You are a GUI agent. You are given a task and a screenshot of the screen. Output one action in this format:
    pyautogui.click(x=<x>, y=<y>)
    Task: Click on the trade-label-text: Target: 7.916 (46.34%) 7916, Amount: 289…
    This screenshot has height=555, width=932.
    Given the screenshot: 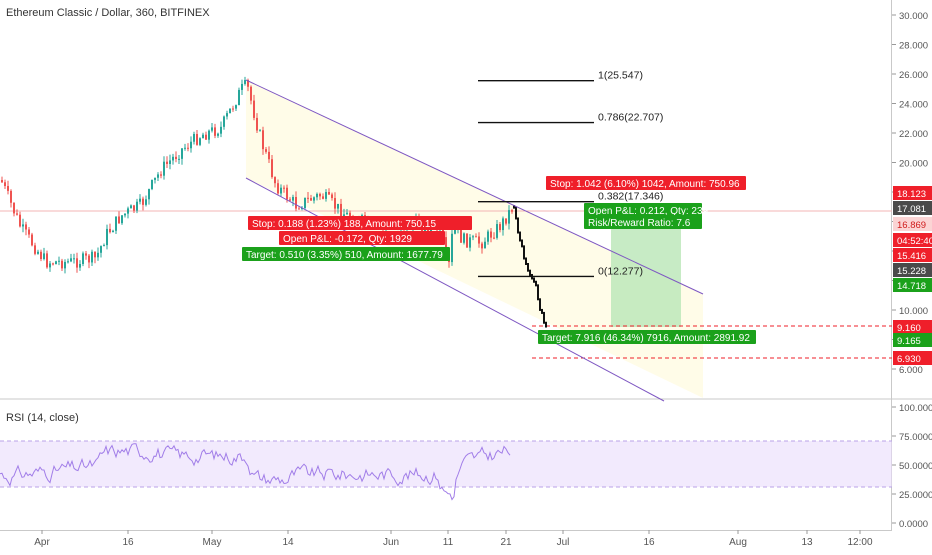 What is the action you would take?
    pyautogui.click(x=646, y=338)
    